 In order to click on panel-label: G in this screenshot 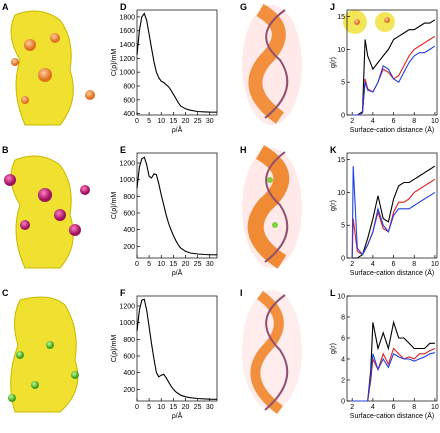, I will do `click(243, 7)`.